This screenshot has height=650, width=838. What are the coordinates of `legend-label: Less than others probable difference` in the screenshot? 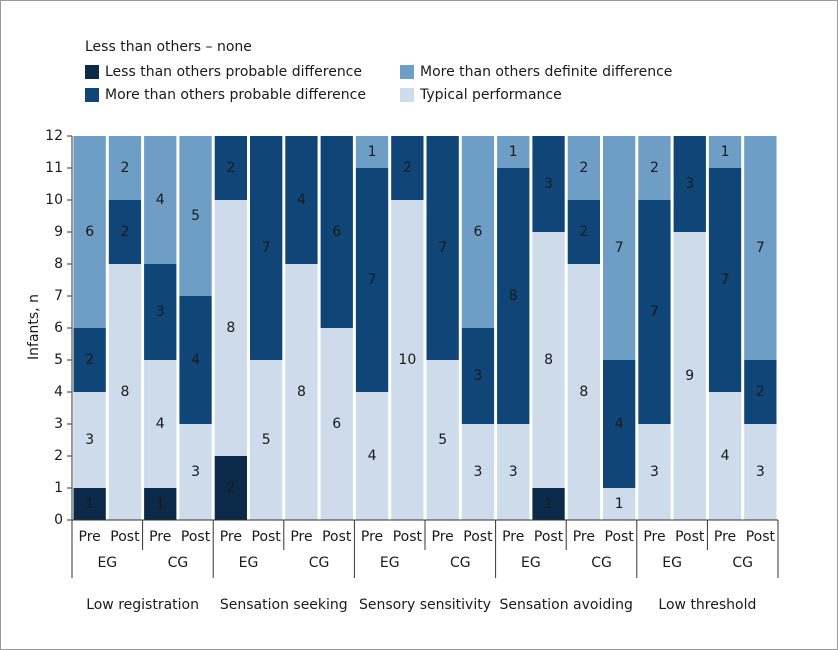 It's located at (233, 72).